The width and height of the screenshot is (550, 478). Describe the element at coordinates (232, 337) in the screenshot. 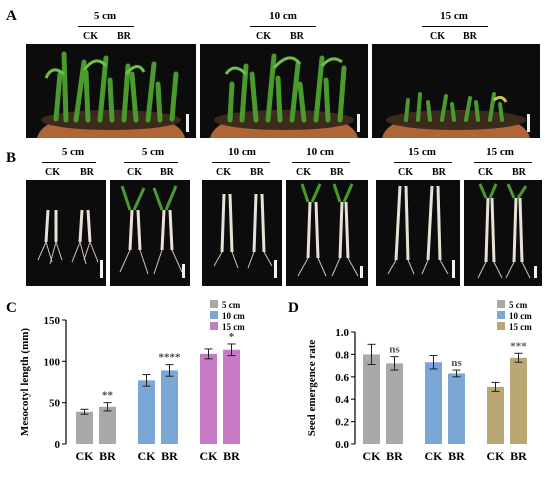

I see `significance-label: *` at that location.